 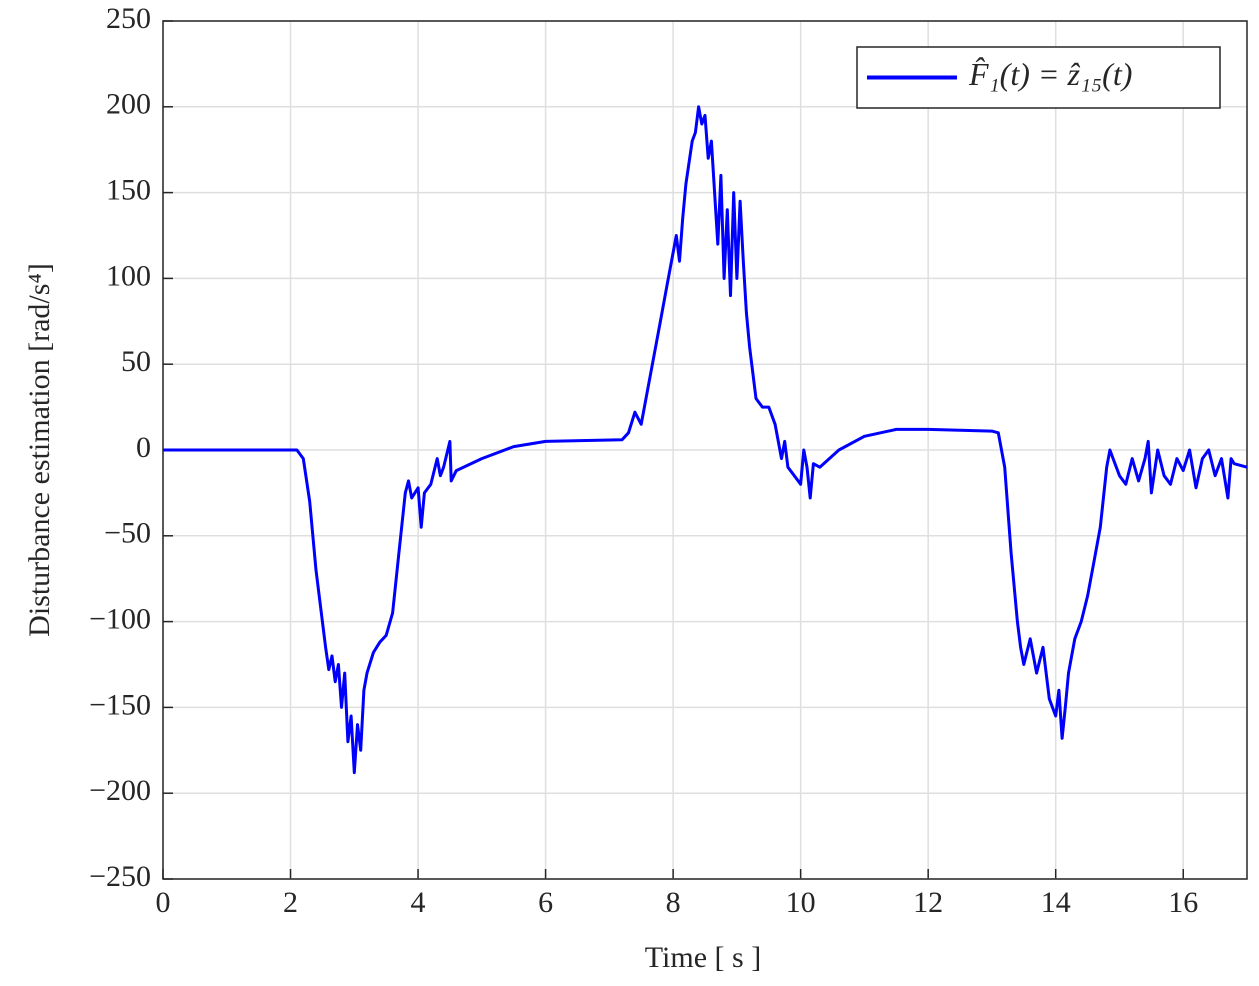 I want to click on y-tick-label: −200, so click(x=120, y=790).